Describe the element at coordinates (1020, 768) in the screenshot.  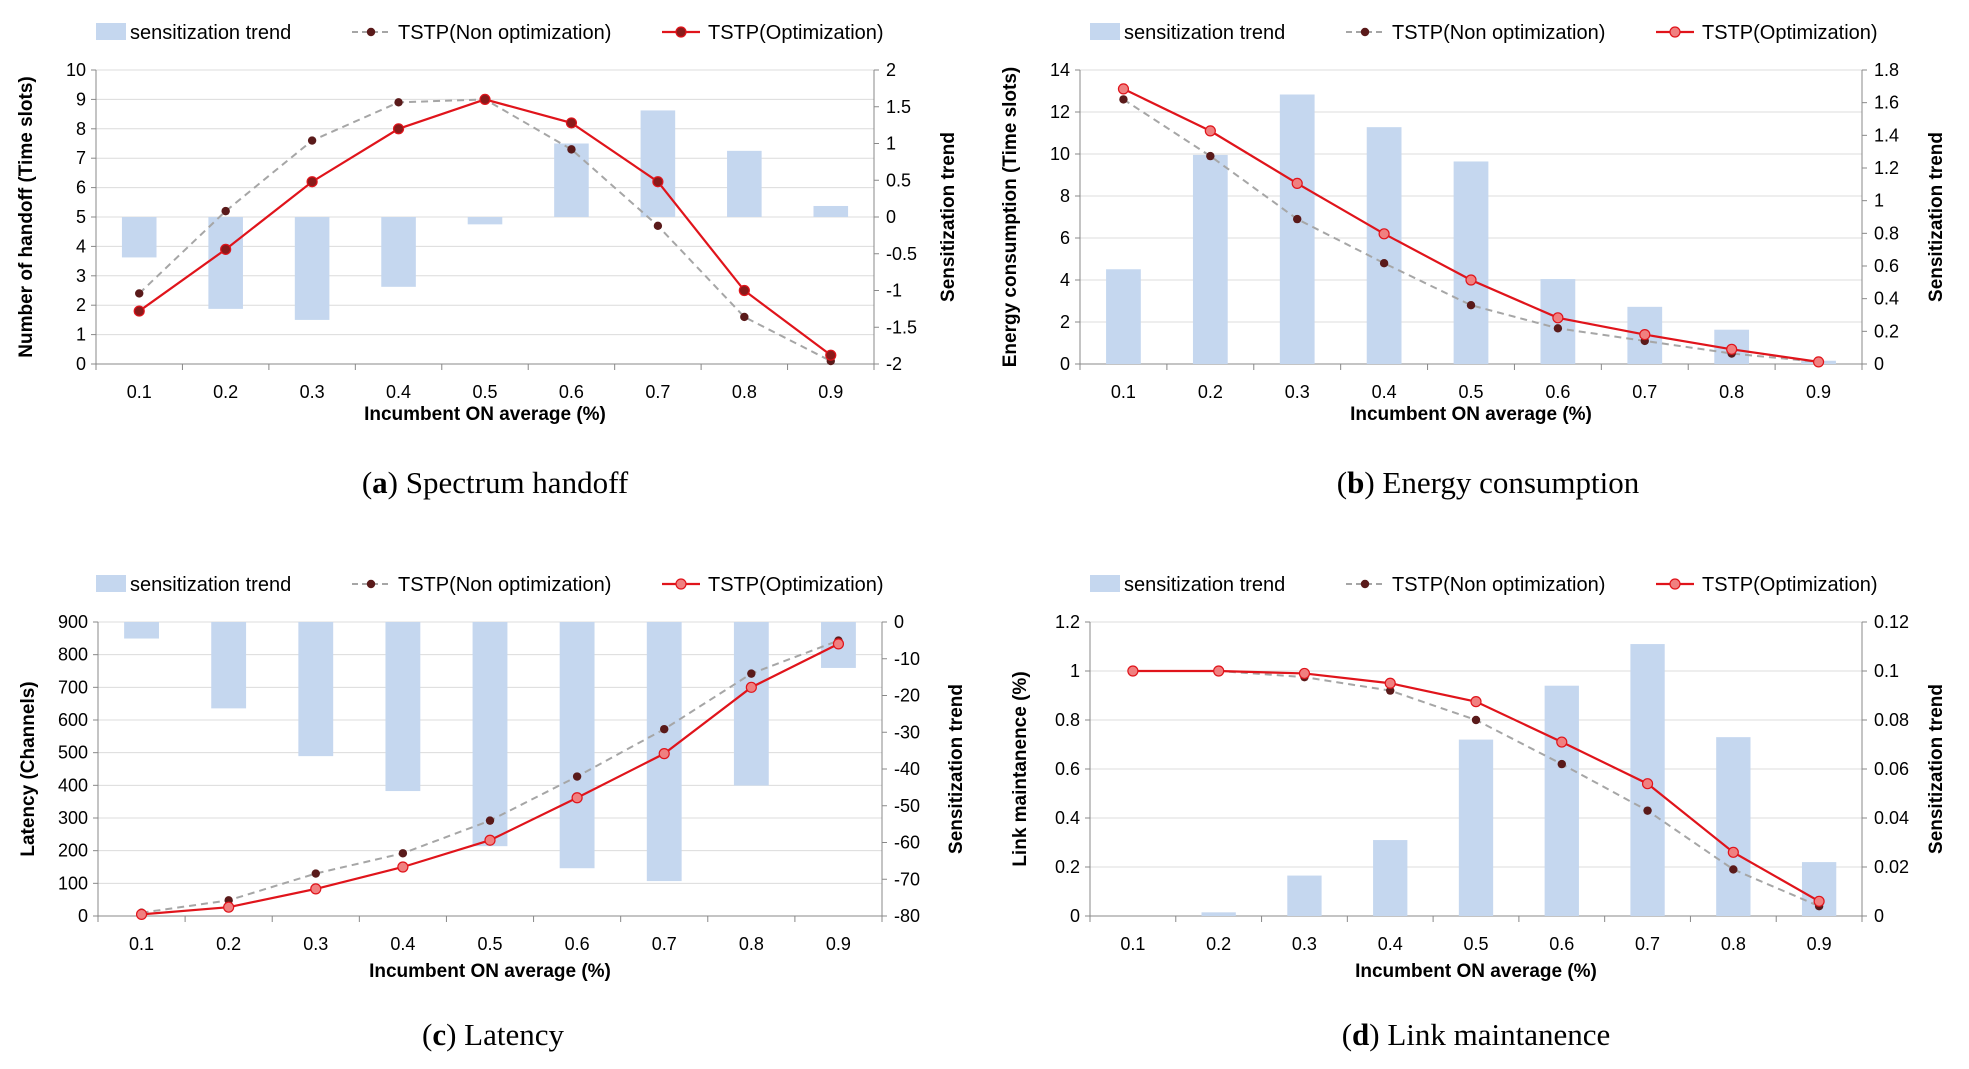
I see `y-axis-title: Link maintanence (%)` at that location.